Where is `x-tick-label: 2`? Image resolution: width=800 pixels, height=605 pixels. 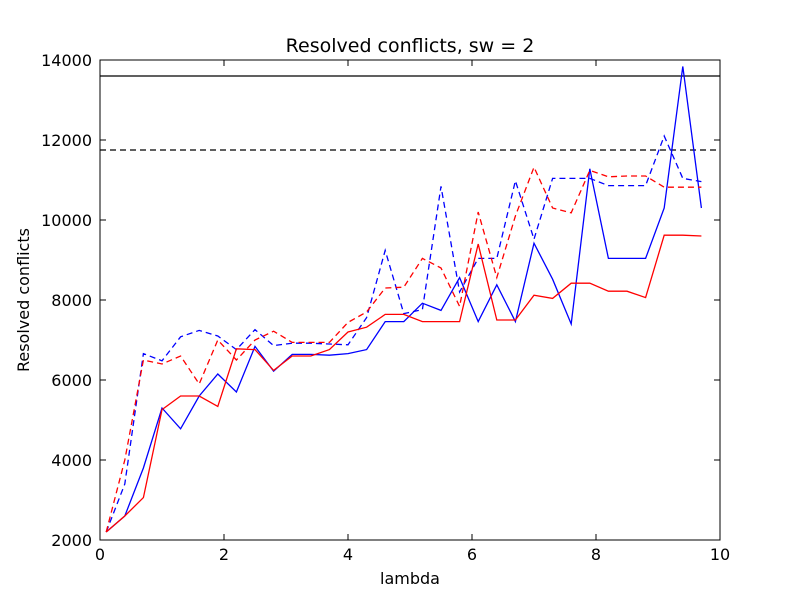 x-tick-label: 2 is located at coordinates (224, 554).